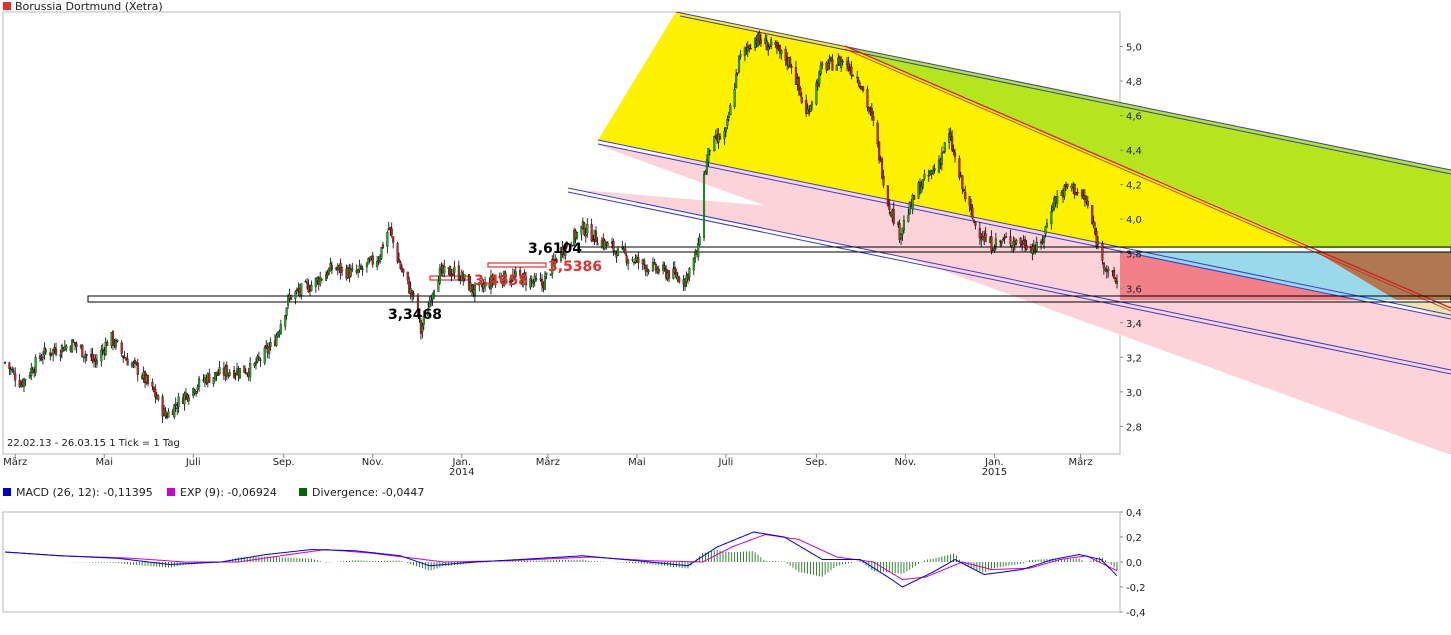 This screenshot has height=635, width=1451. What do you see at coordinates (1134, 324) in the screenshot?
I see `price-tick-label: 3,4` at bounding box center [1134, 324].